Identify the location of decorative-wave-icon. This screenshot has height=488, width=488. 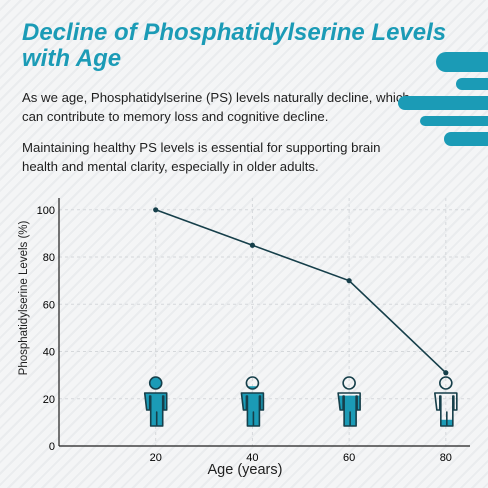
(443, 99).